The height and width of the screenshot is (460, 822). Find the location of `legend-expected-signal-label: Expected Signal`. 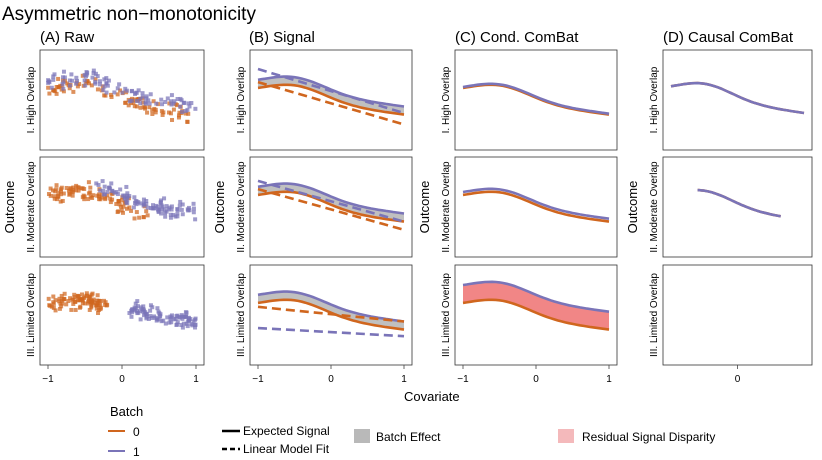

legend-expected-signal-label: Expected Signal is located at coordinates (286, 431).